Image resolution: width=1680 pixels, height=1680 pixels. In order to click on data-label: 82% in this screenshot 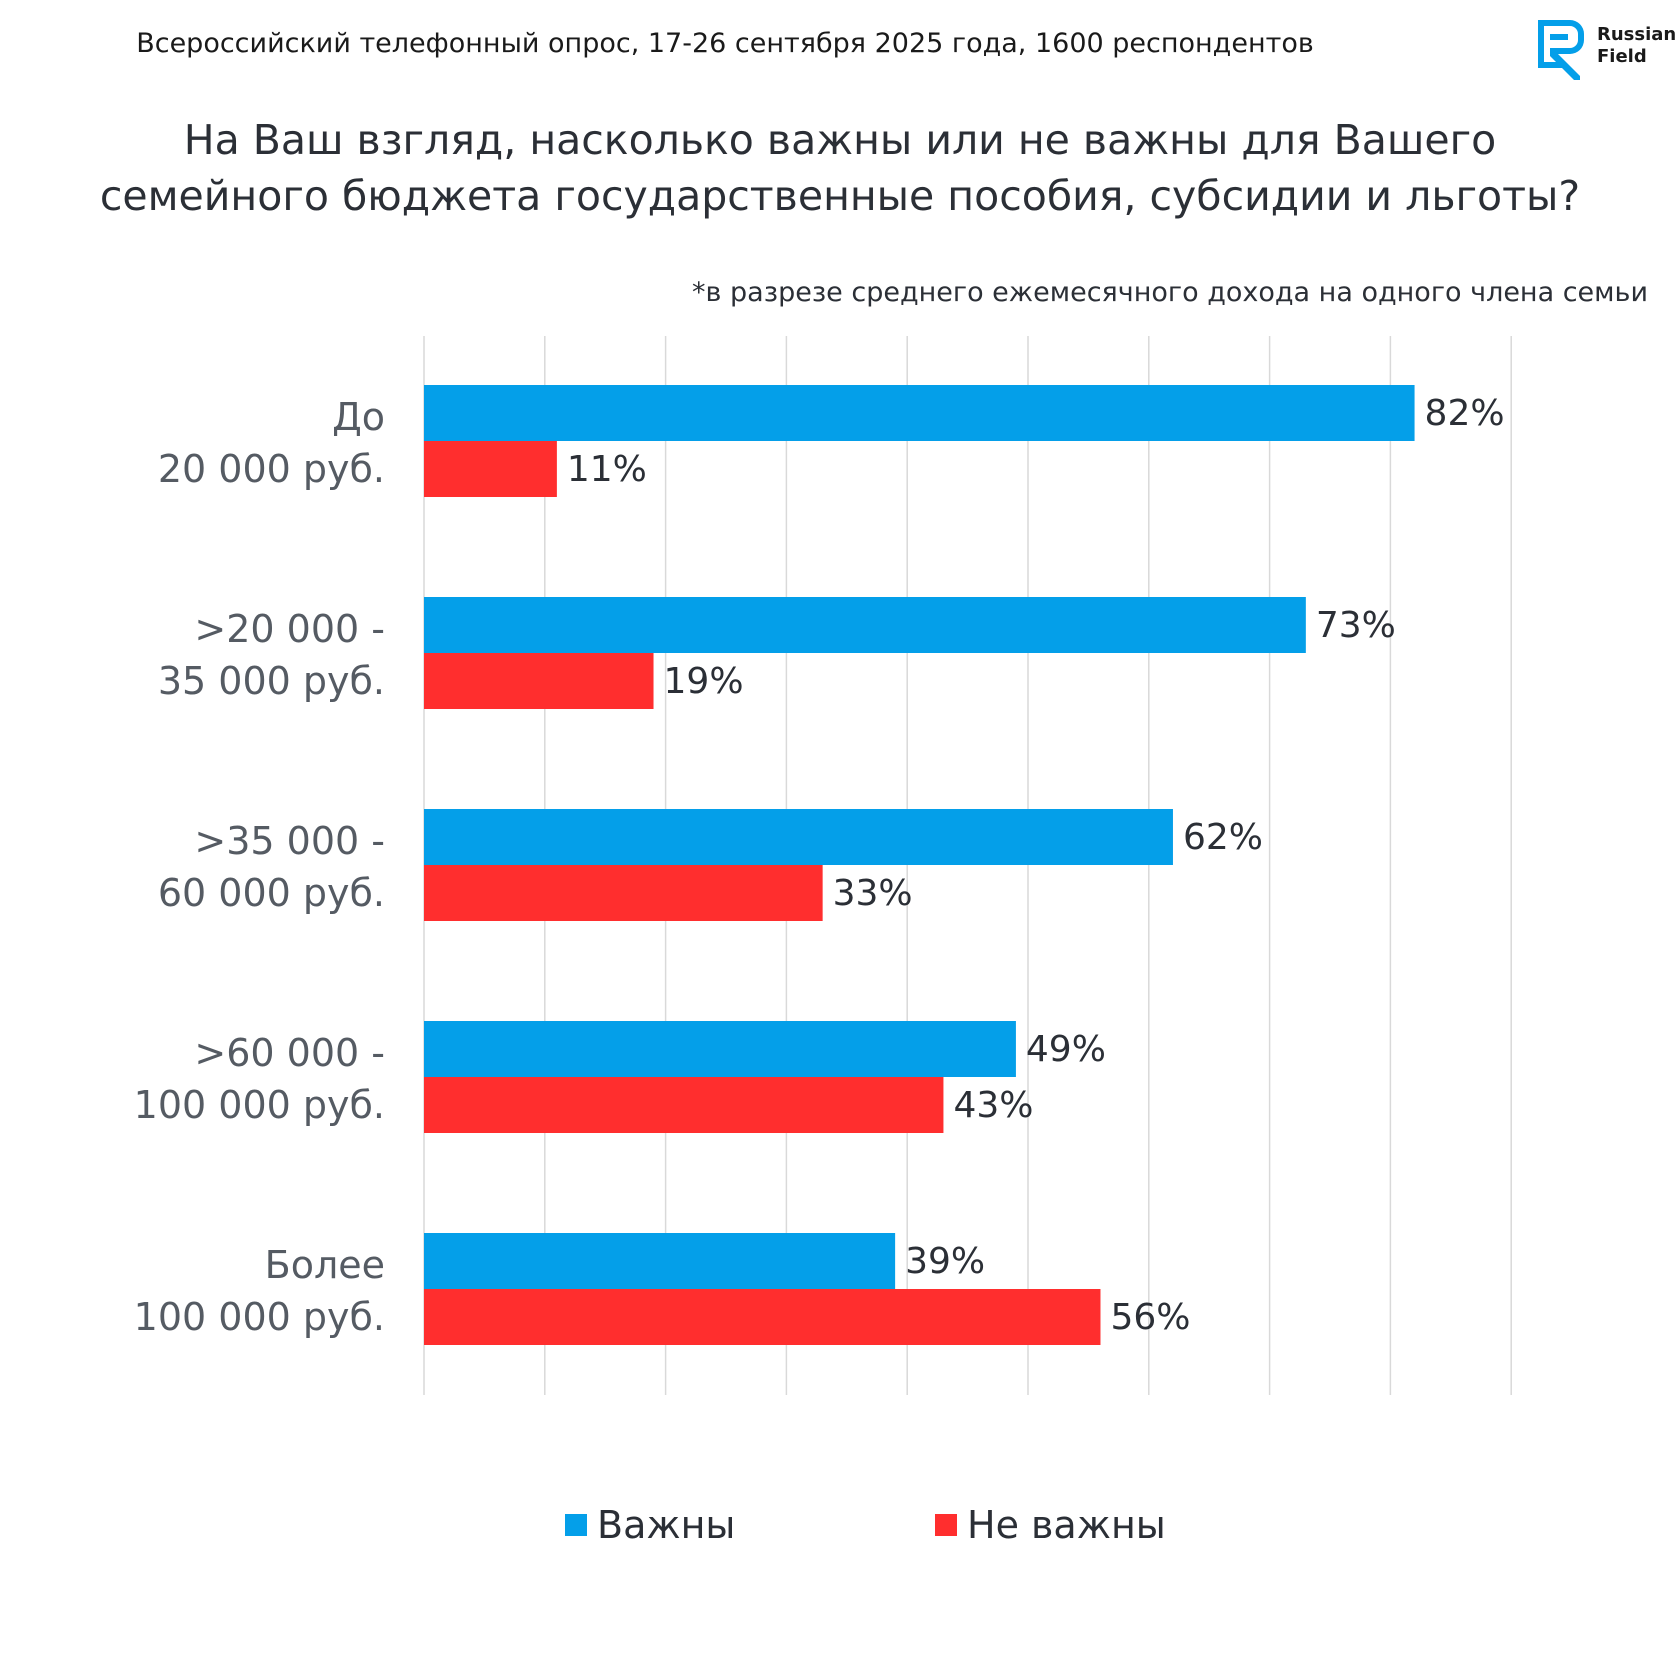, I will do `click(1465, 413)`.